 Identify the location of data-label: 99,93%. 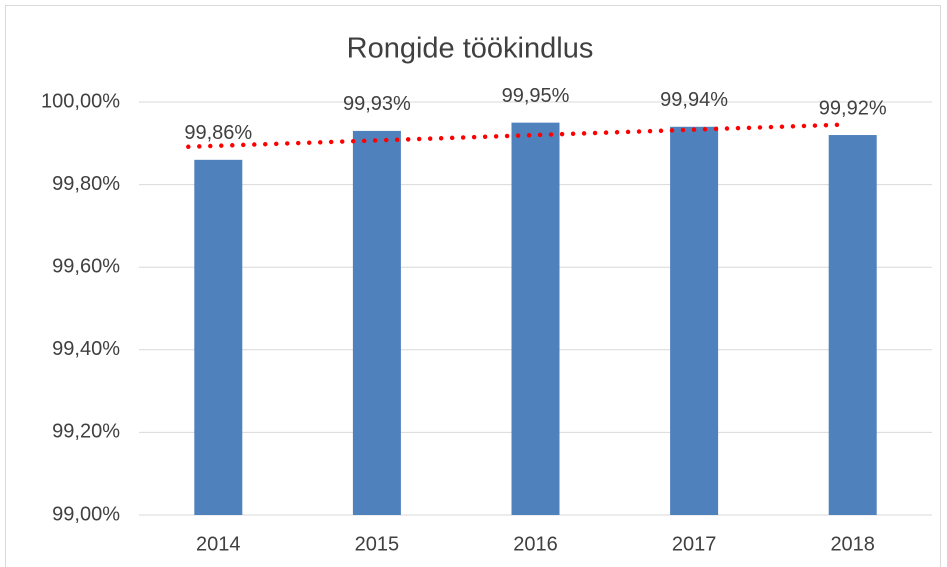
(377, 104).